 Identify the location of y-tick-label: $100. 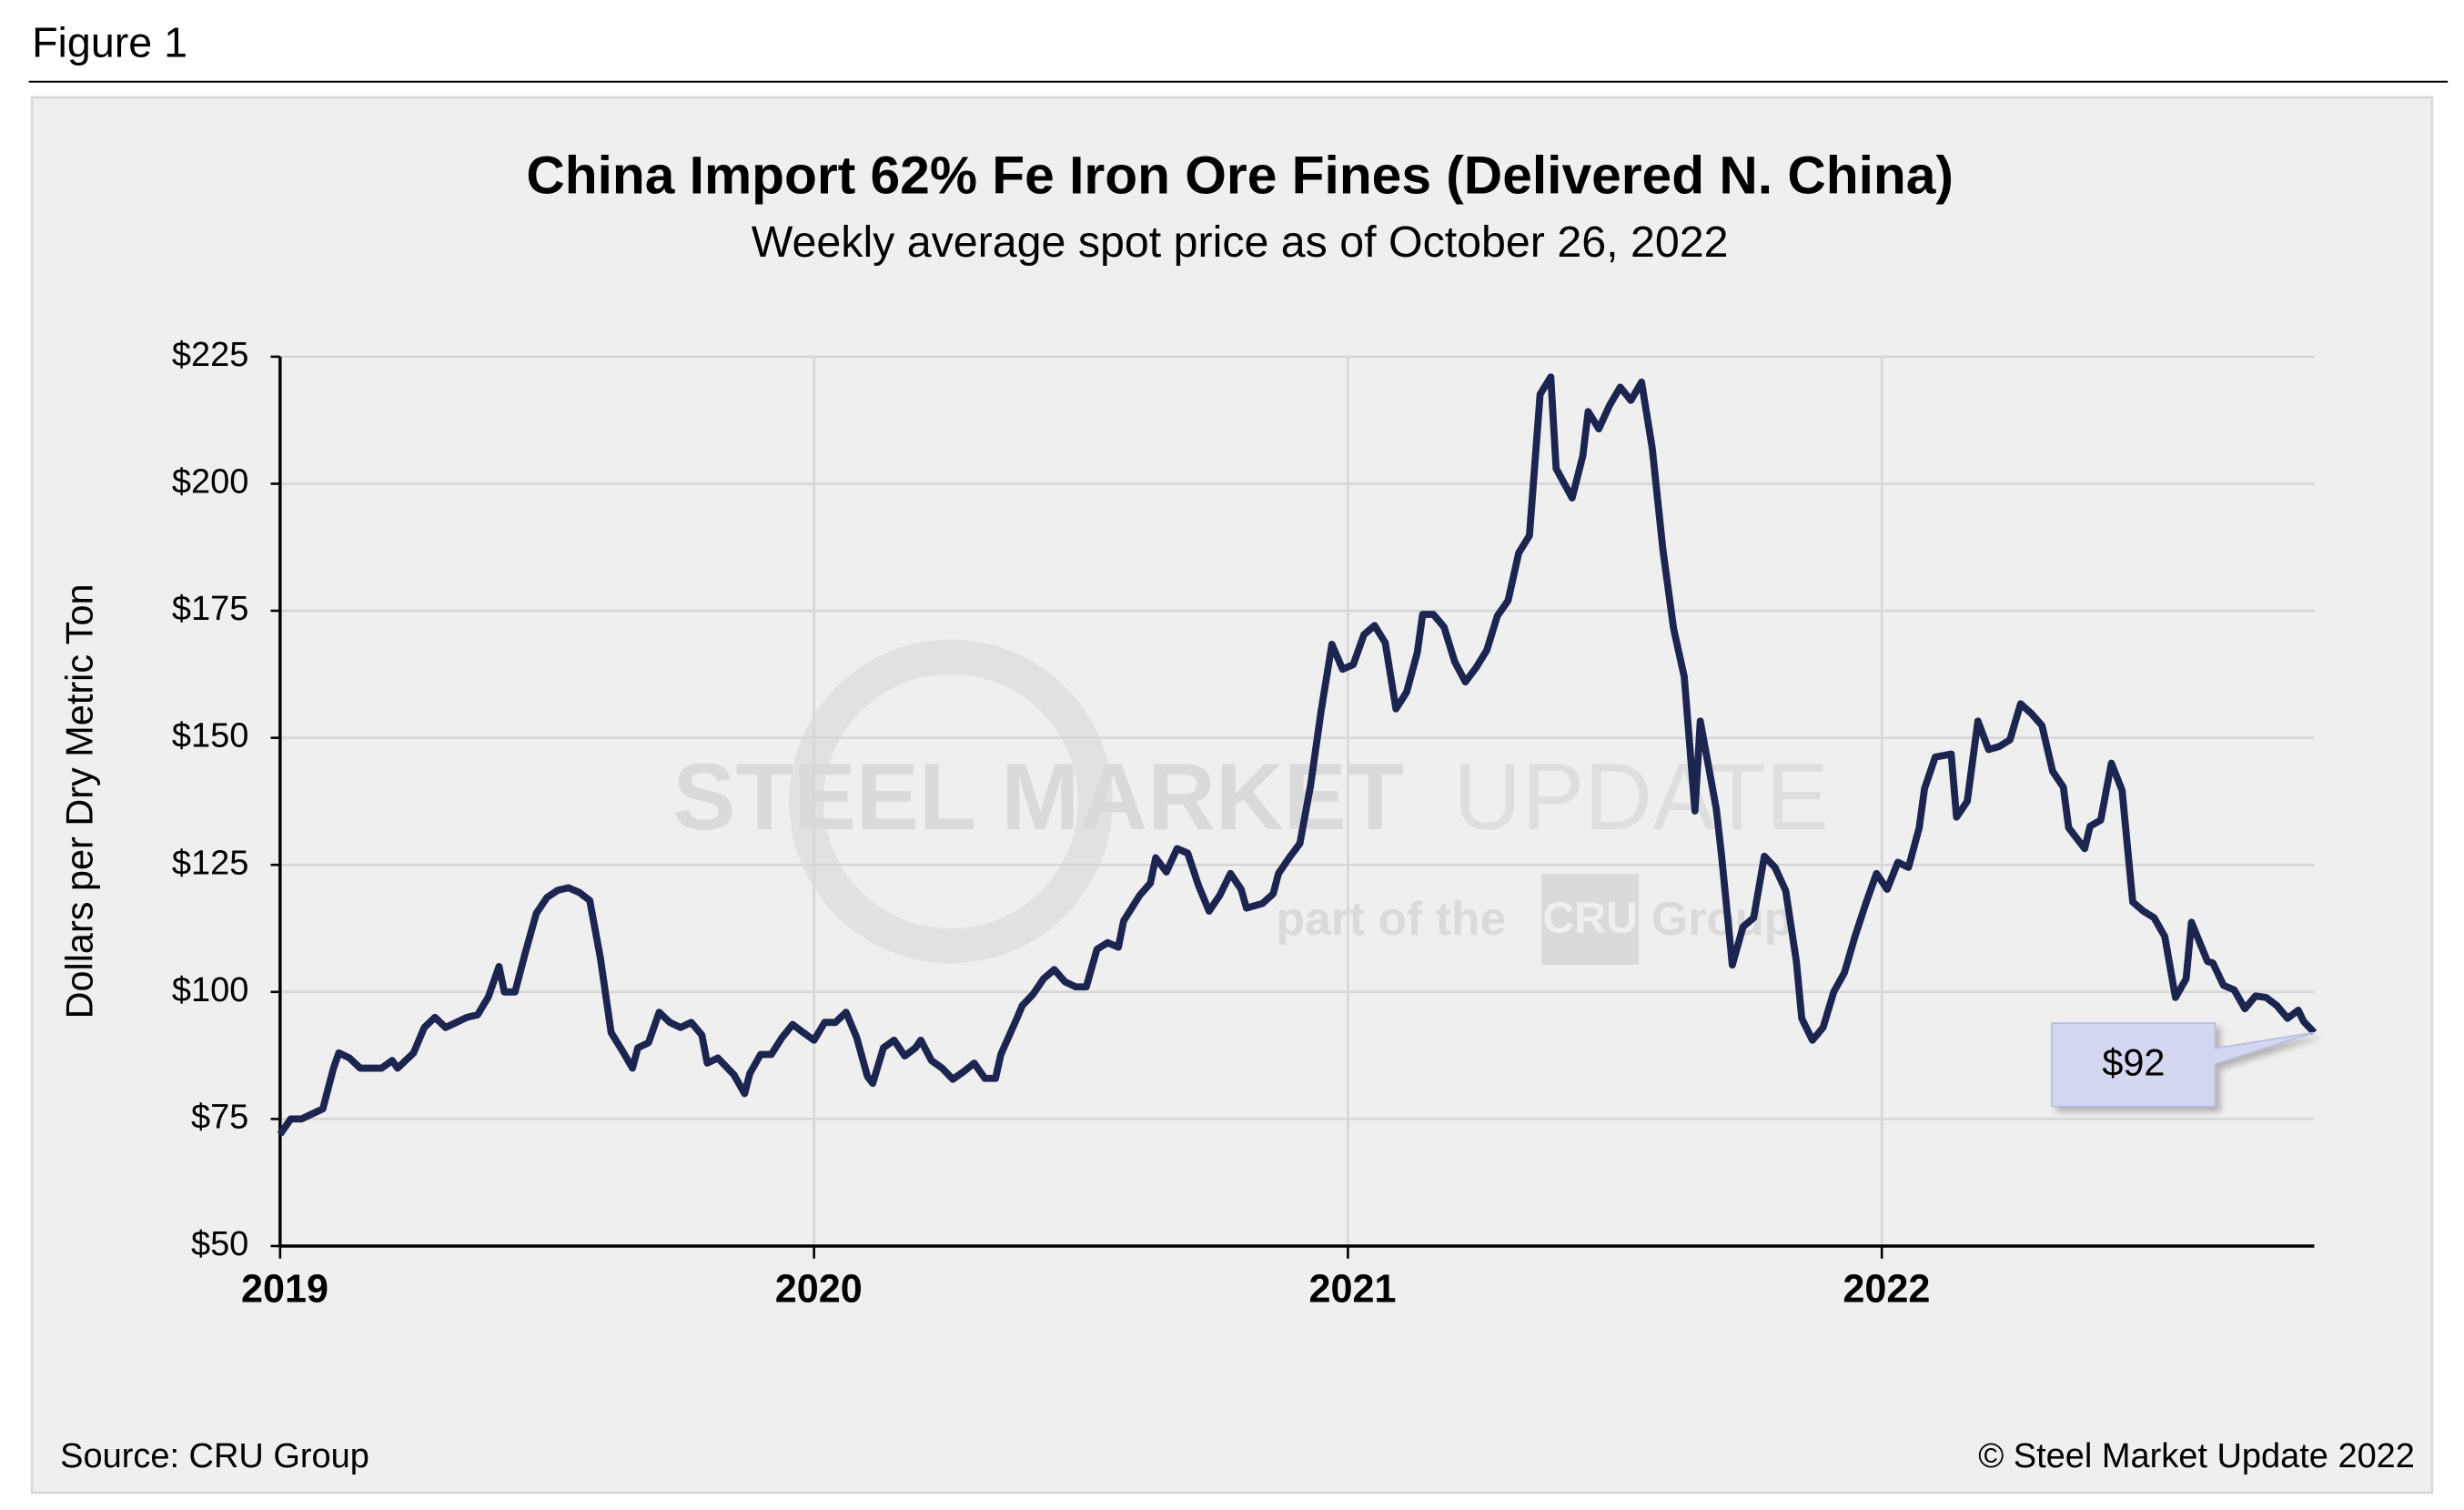
(210, 990).